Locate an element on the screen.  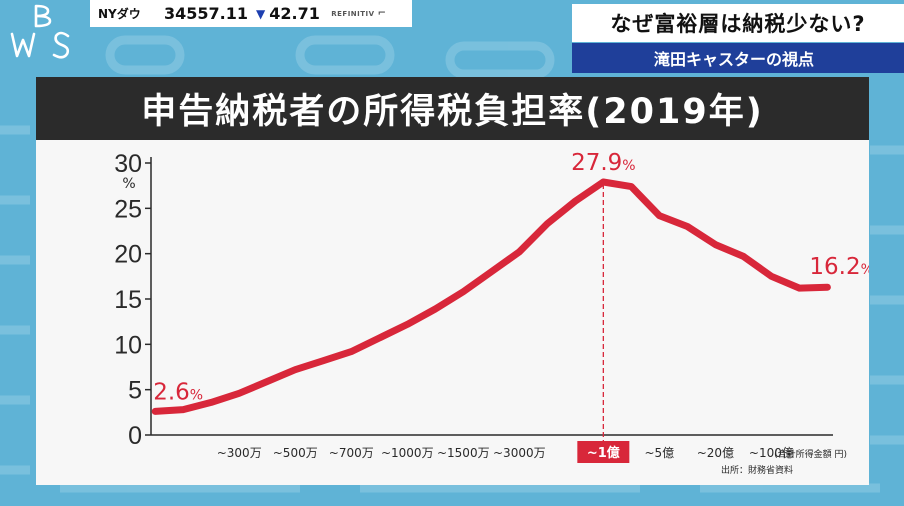
data-label-value: 16.2 is located at coordinates (834, 267).